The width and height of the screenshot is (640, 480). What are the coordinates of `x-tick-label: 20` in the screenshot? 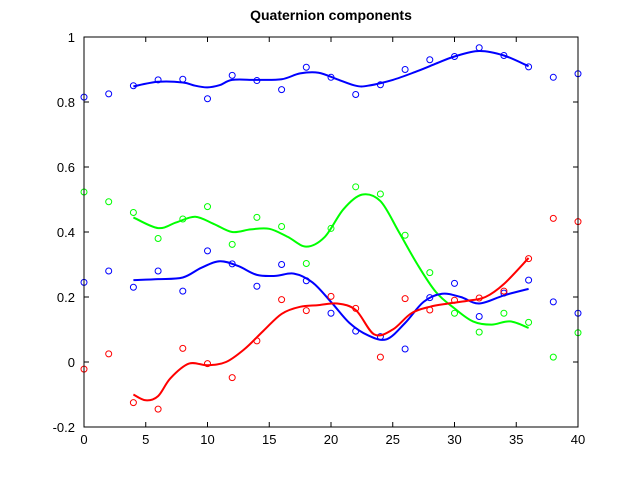 It's located at (331, 439).